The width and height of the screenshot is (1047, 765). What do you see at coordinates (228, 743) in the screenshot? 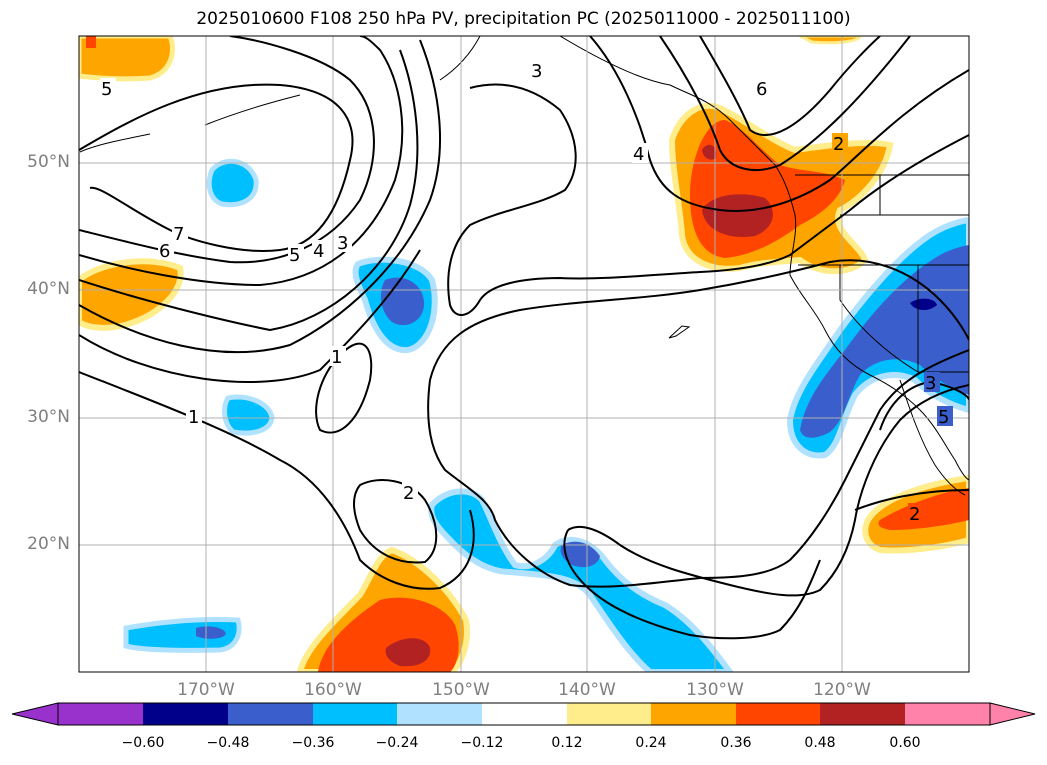
I see `colorbar-tick: −0.48` at bounding box center [228, 743].